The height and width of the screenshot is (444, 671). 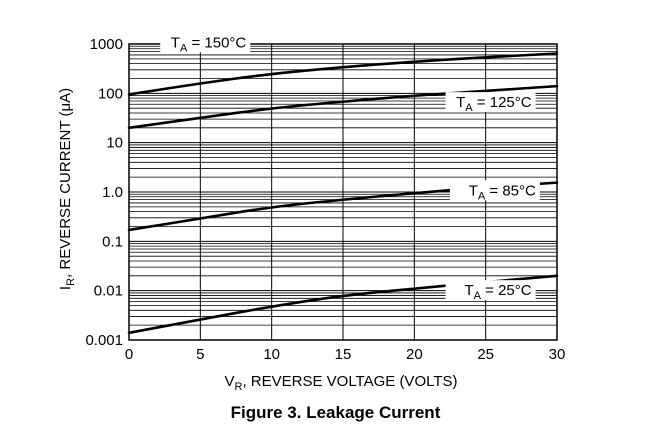 What do you see at coordinates (340, 383) in the screenshot?
I see `x-axis-label: VR, REVERSE VOLTAGE (VOLTS)` at bounding box center [340, 383].